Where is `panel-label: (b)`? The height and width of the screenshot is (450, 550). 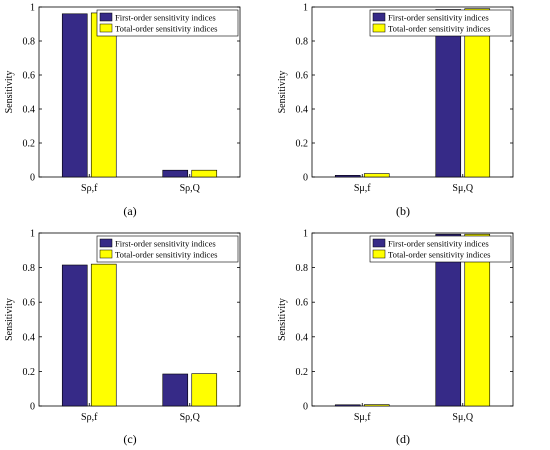
panel-label: (b) is located at coordinates (403, 211).